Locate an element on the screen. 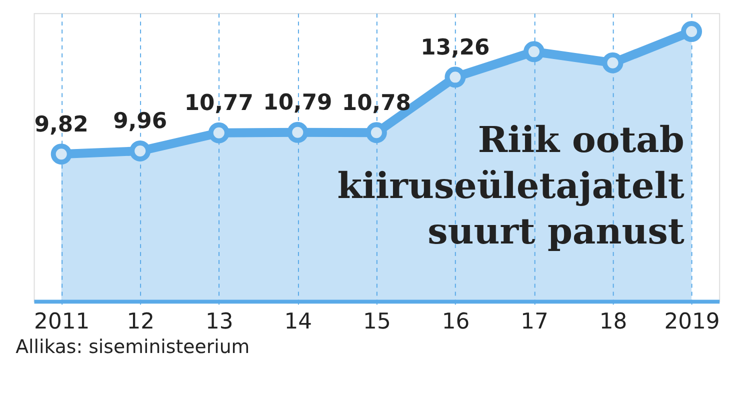 The height and width of the screenshot is (400, 735). x-tick-label: 13 is located at coordinates (219, 322).